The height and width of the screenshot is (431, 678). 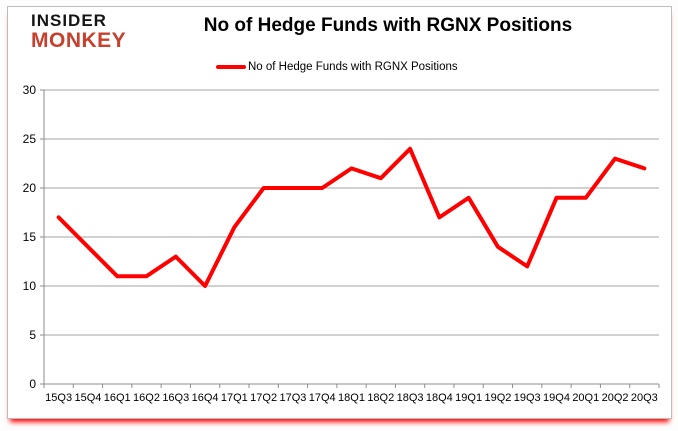 I want to click on x-axis-ticks, so click(x=351, y=386).